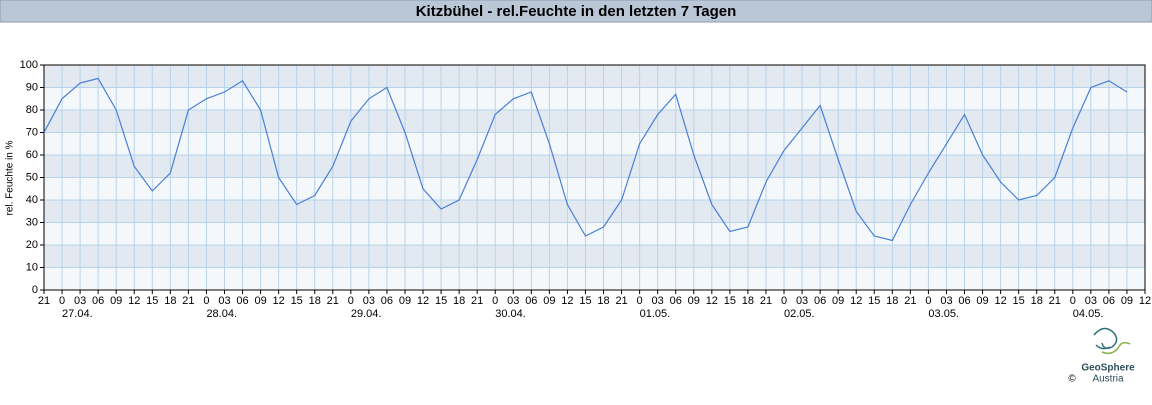 The image size is (1152, 405). I want to click on y-tick-label: 10, so click(32, 267).